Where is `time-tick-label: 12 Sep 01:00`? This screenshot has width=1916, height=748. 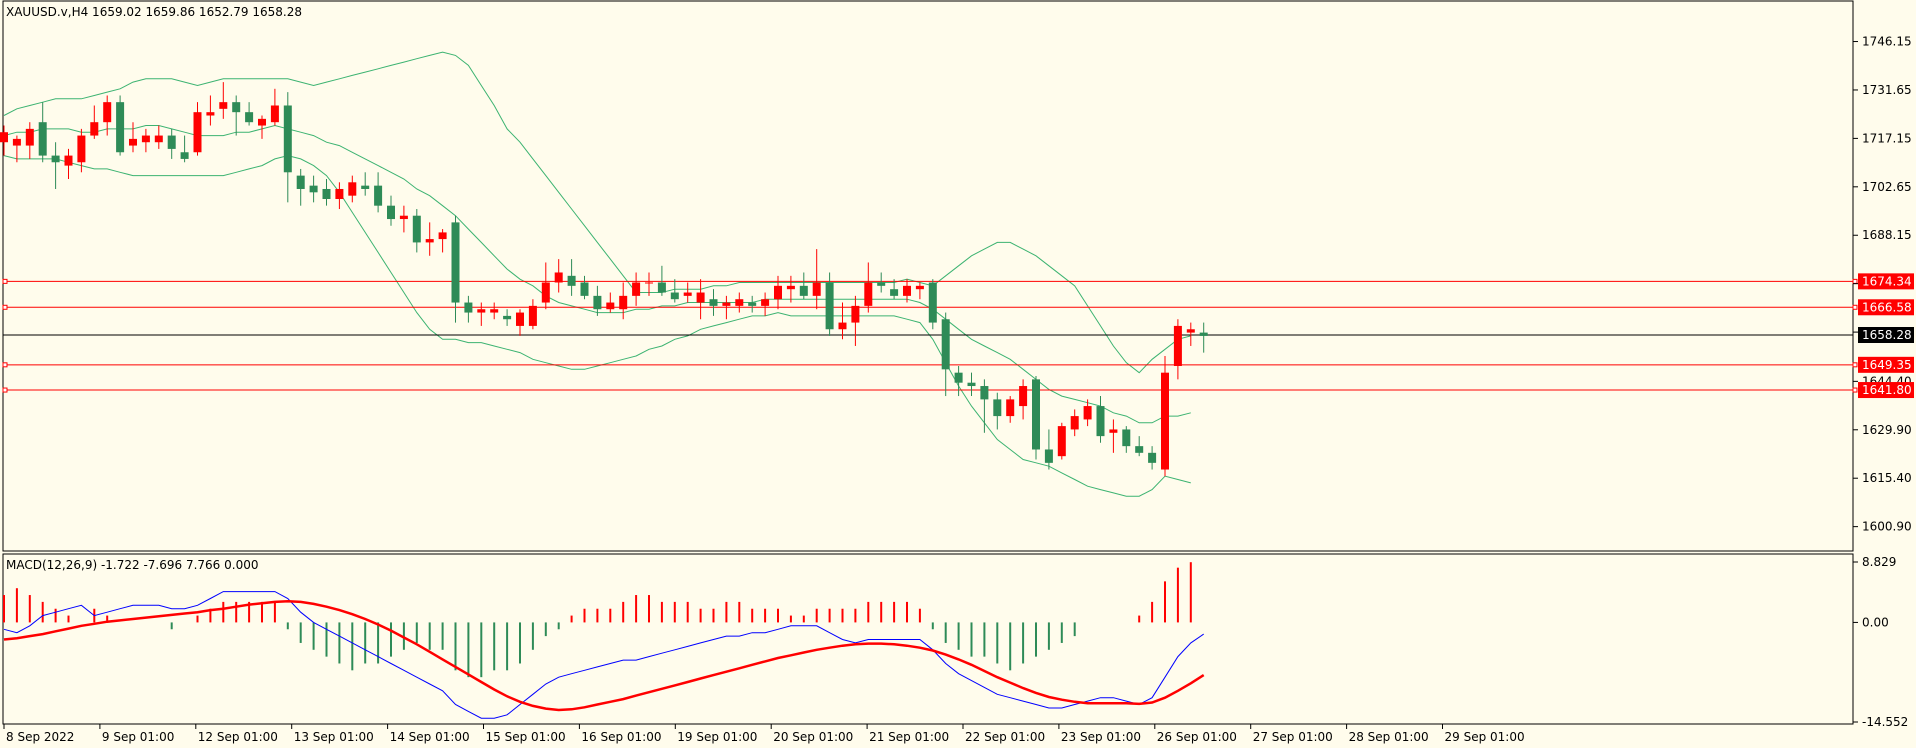 time-tick-label: 12 Sep 01:00 is located at coordinates (238, 737).